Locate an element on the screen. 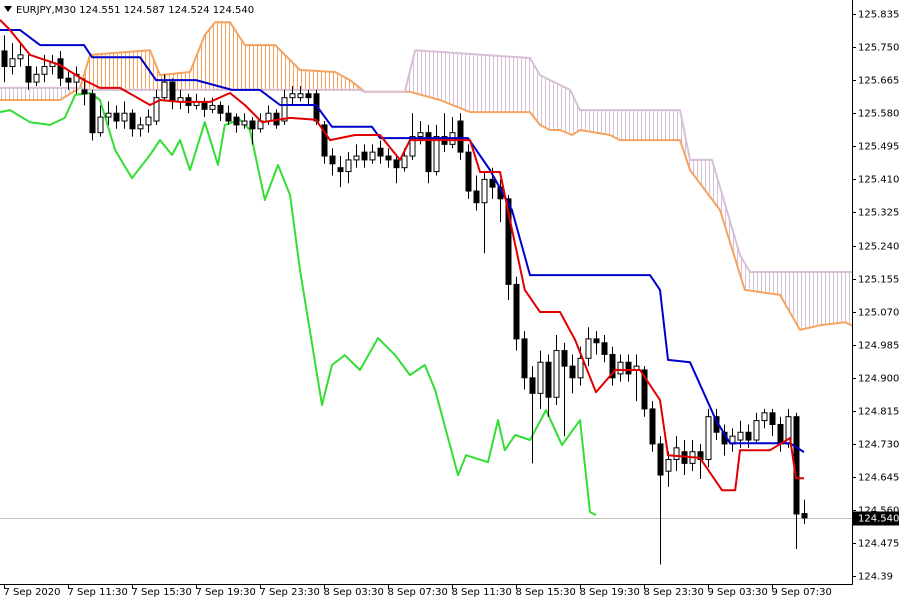  price-label: 124.540 is located at coordinates (878, 519).